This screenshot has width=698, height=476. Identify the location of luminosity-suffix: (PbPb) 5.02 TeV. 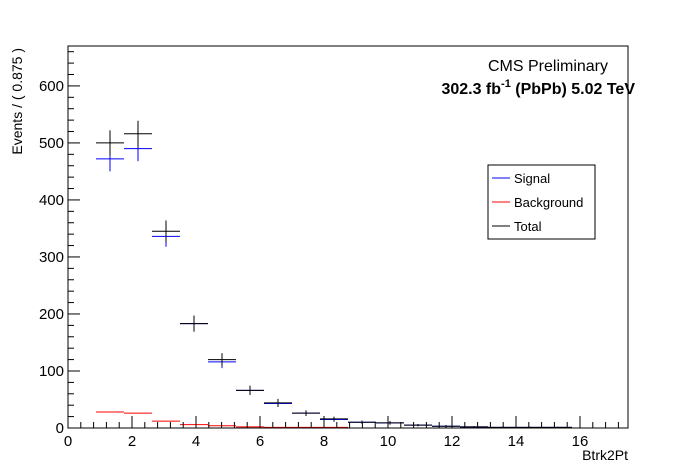
(573, 89).